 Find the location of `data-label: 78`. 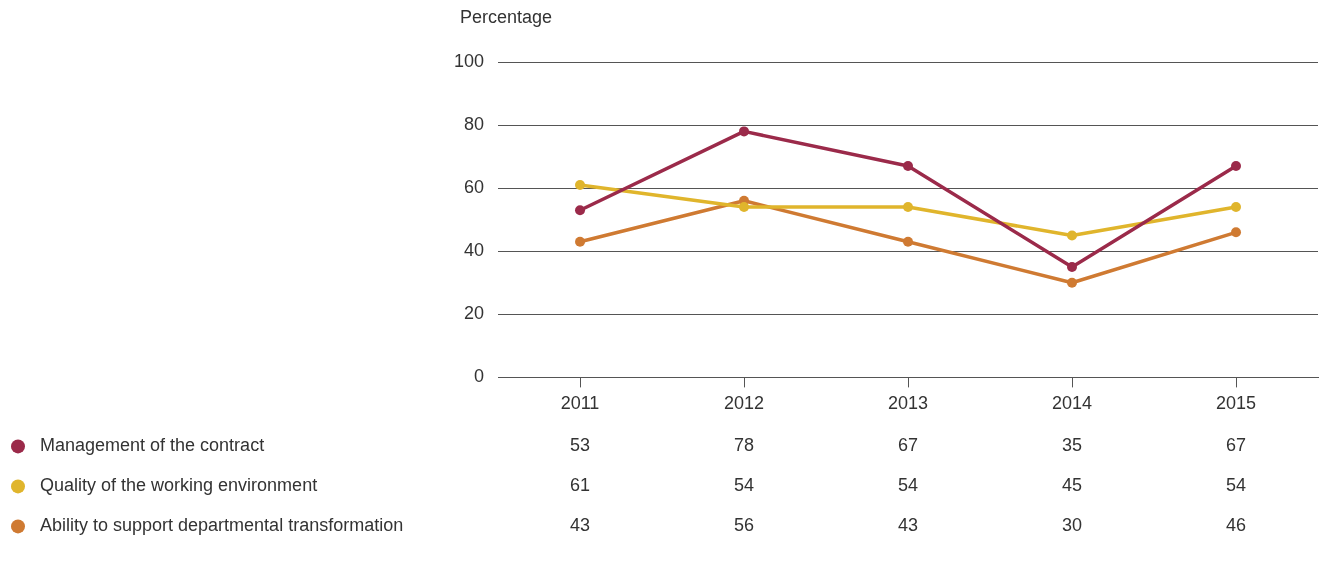

data-label: 78 is located at coordinates (744, 445).